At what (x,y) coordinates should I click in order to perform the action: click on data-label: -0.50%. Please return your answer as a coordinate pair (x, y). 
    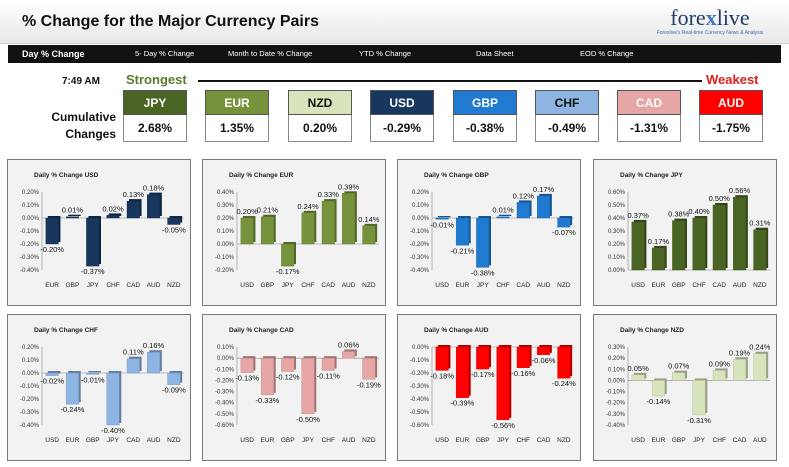
    Looking at the image, I should click on (308, 419).